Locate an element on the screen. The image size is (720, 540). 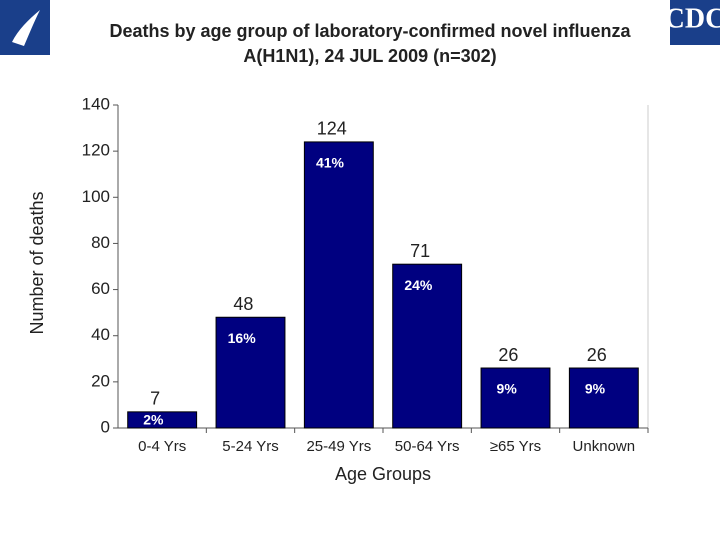
cdc-logo-text: CDC is located at coordinates (692, 18).